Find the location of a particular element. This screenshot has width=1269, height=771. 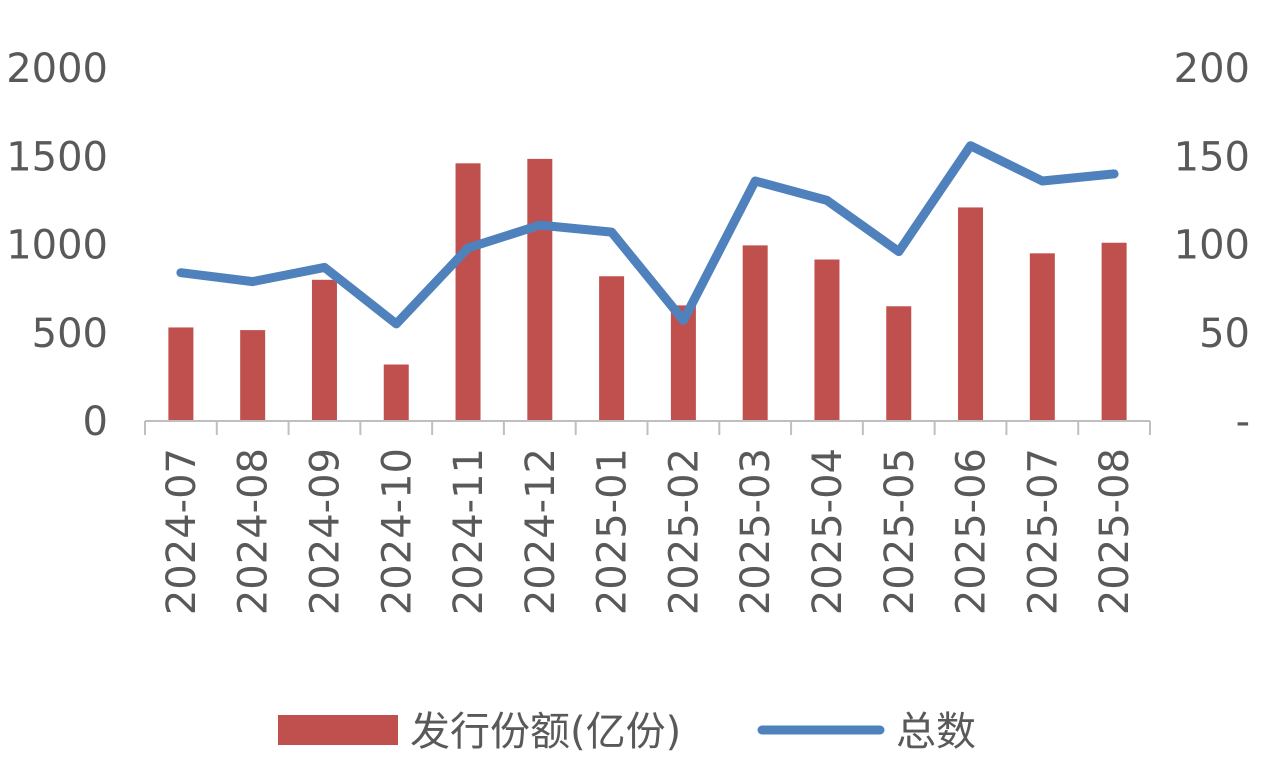

legend: 发行份额(亿份) 总数 is located at coordinates (627, 732).